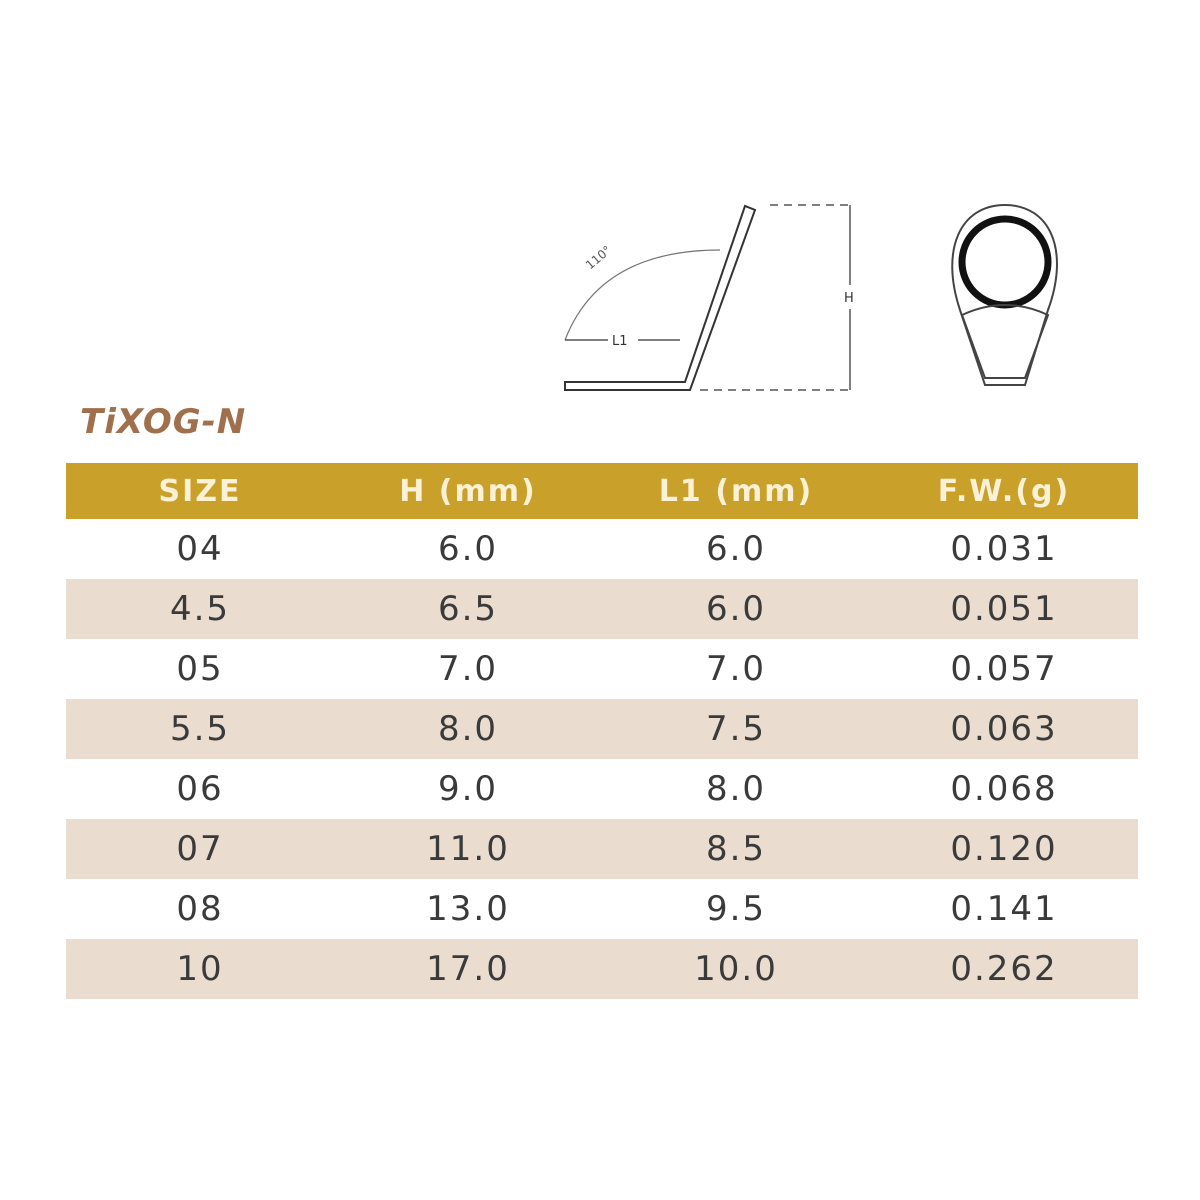 The image size is (1200, 1200). What do you see at coordinates (602, 909) in the screenshot?
I see `table-row: 08 13.0 9.5 0.141` at bounding box center [602, 909].